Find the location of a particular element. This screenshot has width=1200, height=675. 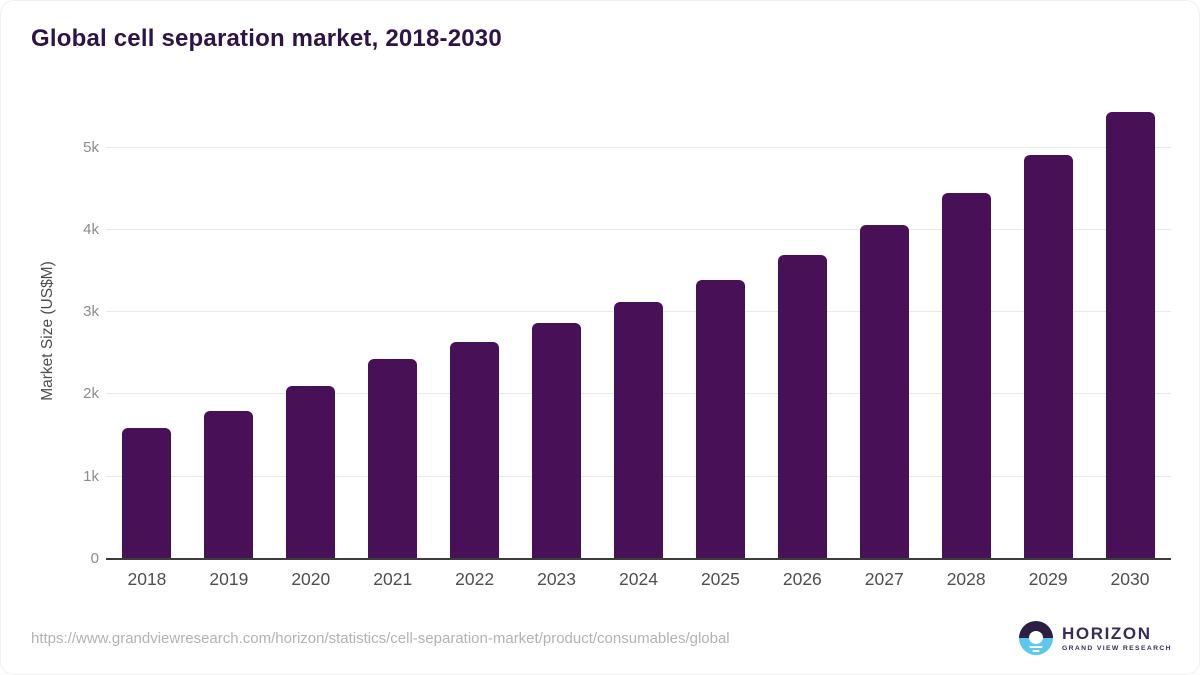

y-tick-label-5k: 5k is located at coordinates (91, 147).